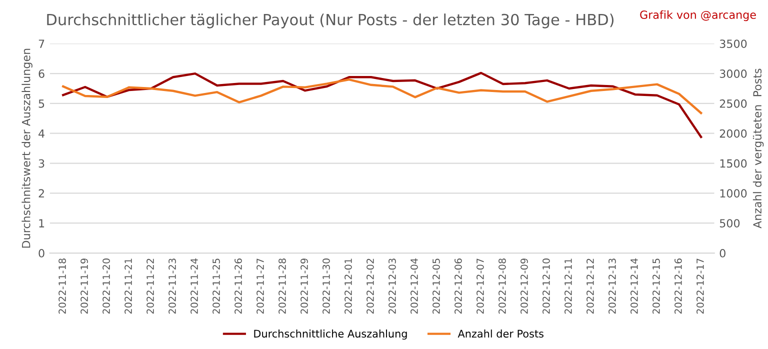  I want to click on text: Grafik von @arcange, so click(698, 16).